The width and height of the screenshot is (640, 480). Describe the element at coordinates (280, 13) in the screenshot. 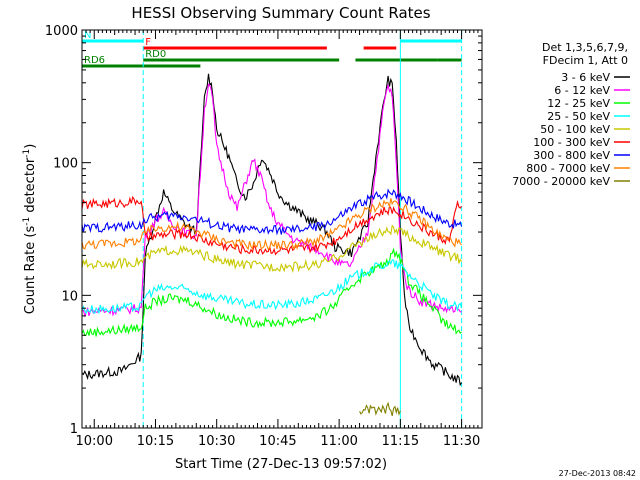

I see `chart-title: HESSI Observing Summary Count Rates` at that location.